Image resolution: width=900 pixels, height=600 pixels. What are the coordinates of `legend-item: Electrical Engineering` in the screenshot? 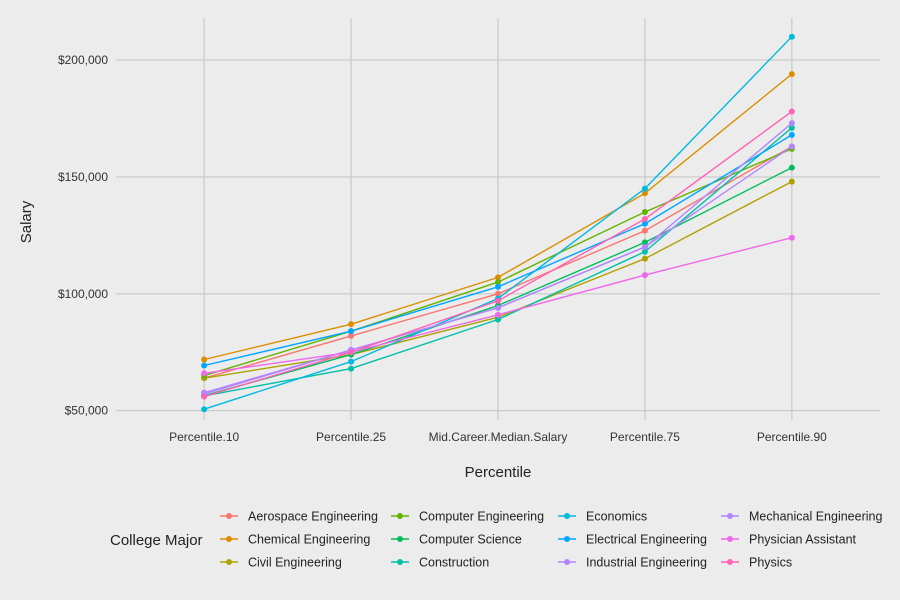 It's located at (632, 540).